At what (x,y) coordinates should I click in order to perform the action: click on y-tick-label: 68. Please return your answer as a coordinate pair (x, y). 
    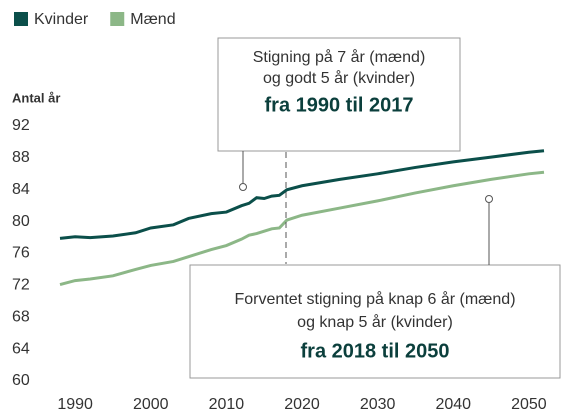
    Looking at the image, I should click on (21, 316).